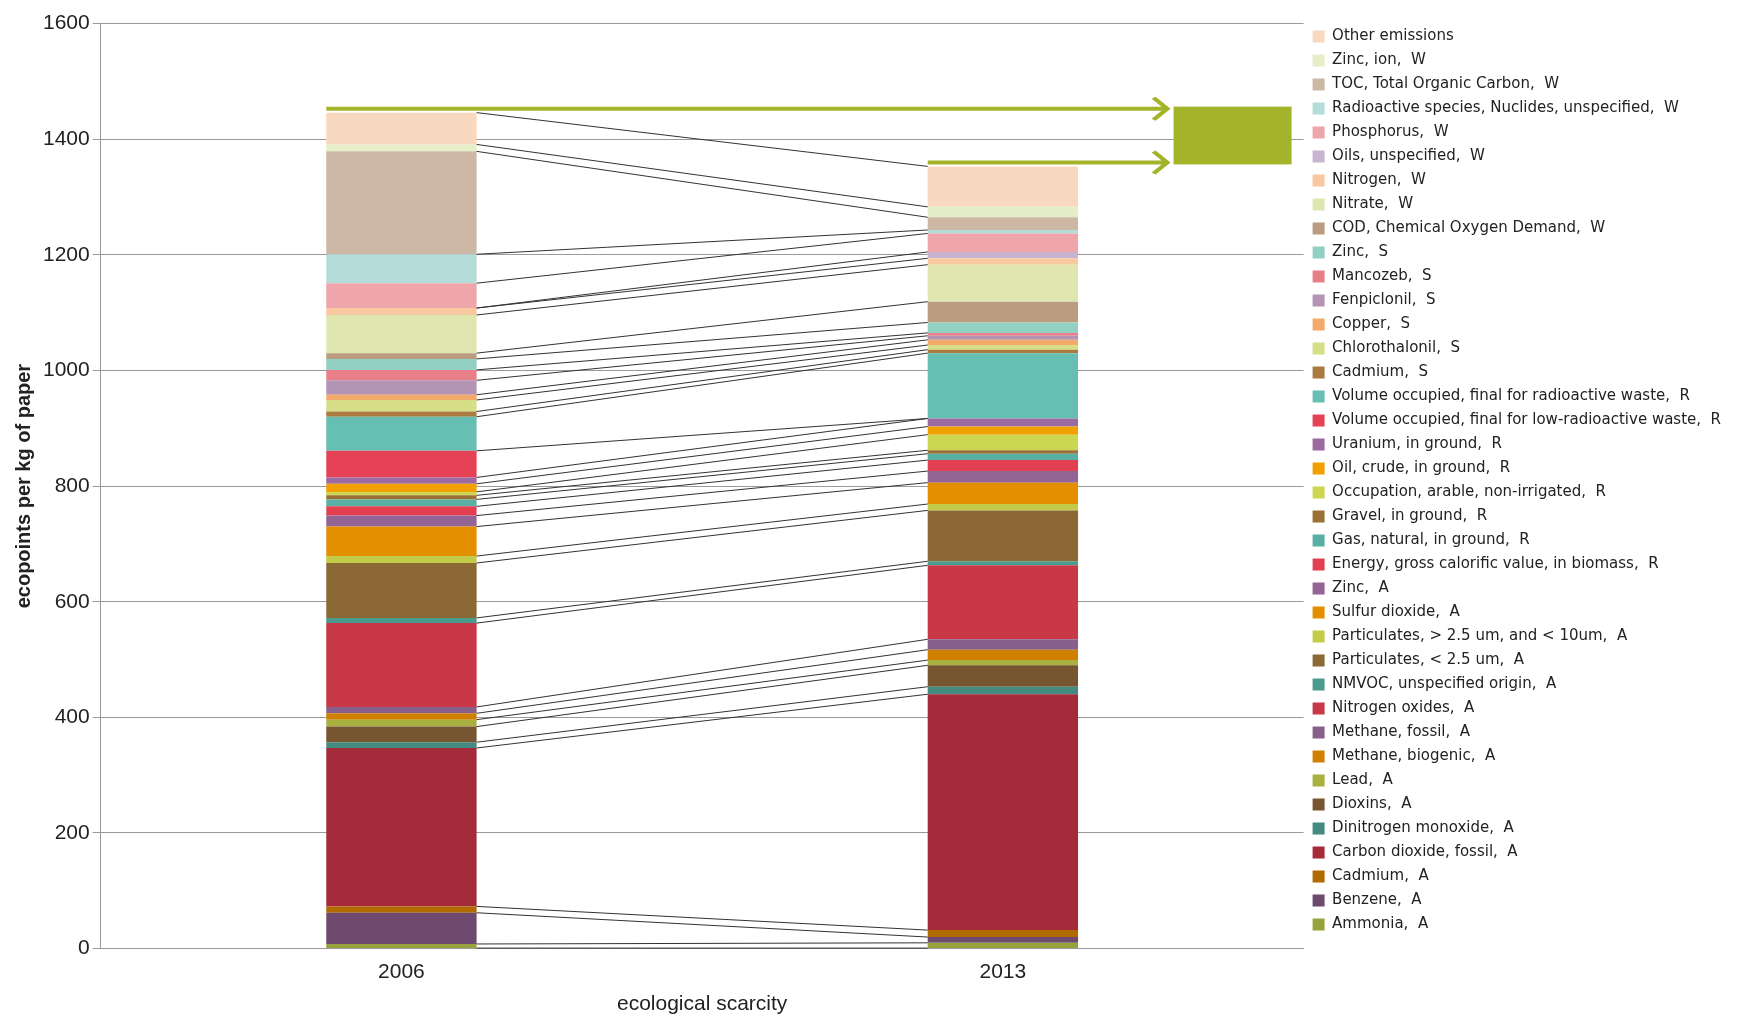 The image size is (1739, 1029). I want to click on x-axis-title: ecological scarcity, so click(702, 1003).